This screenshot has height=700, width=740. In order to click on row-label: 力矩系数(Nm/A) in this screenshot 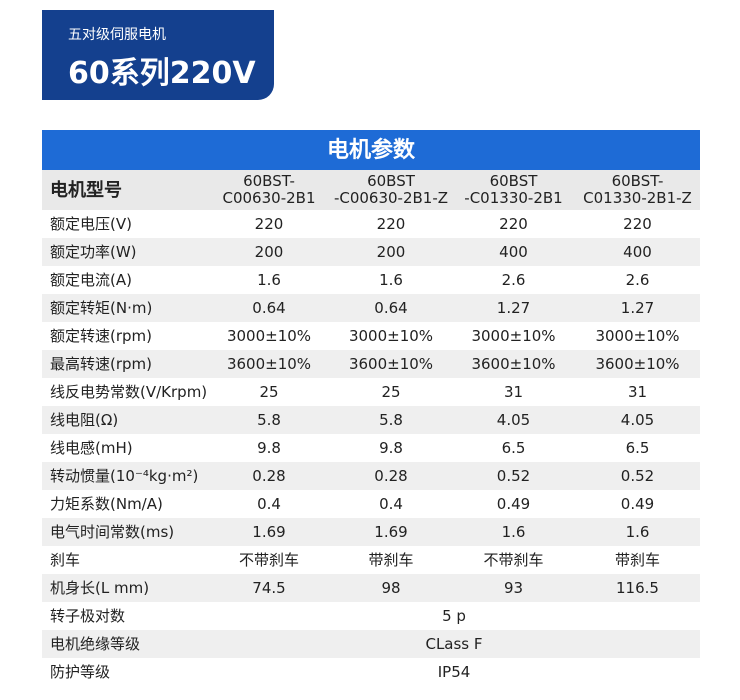, I will do `click(106, 503)`.